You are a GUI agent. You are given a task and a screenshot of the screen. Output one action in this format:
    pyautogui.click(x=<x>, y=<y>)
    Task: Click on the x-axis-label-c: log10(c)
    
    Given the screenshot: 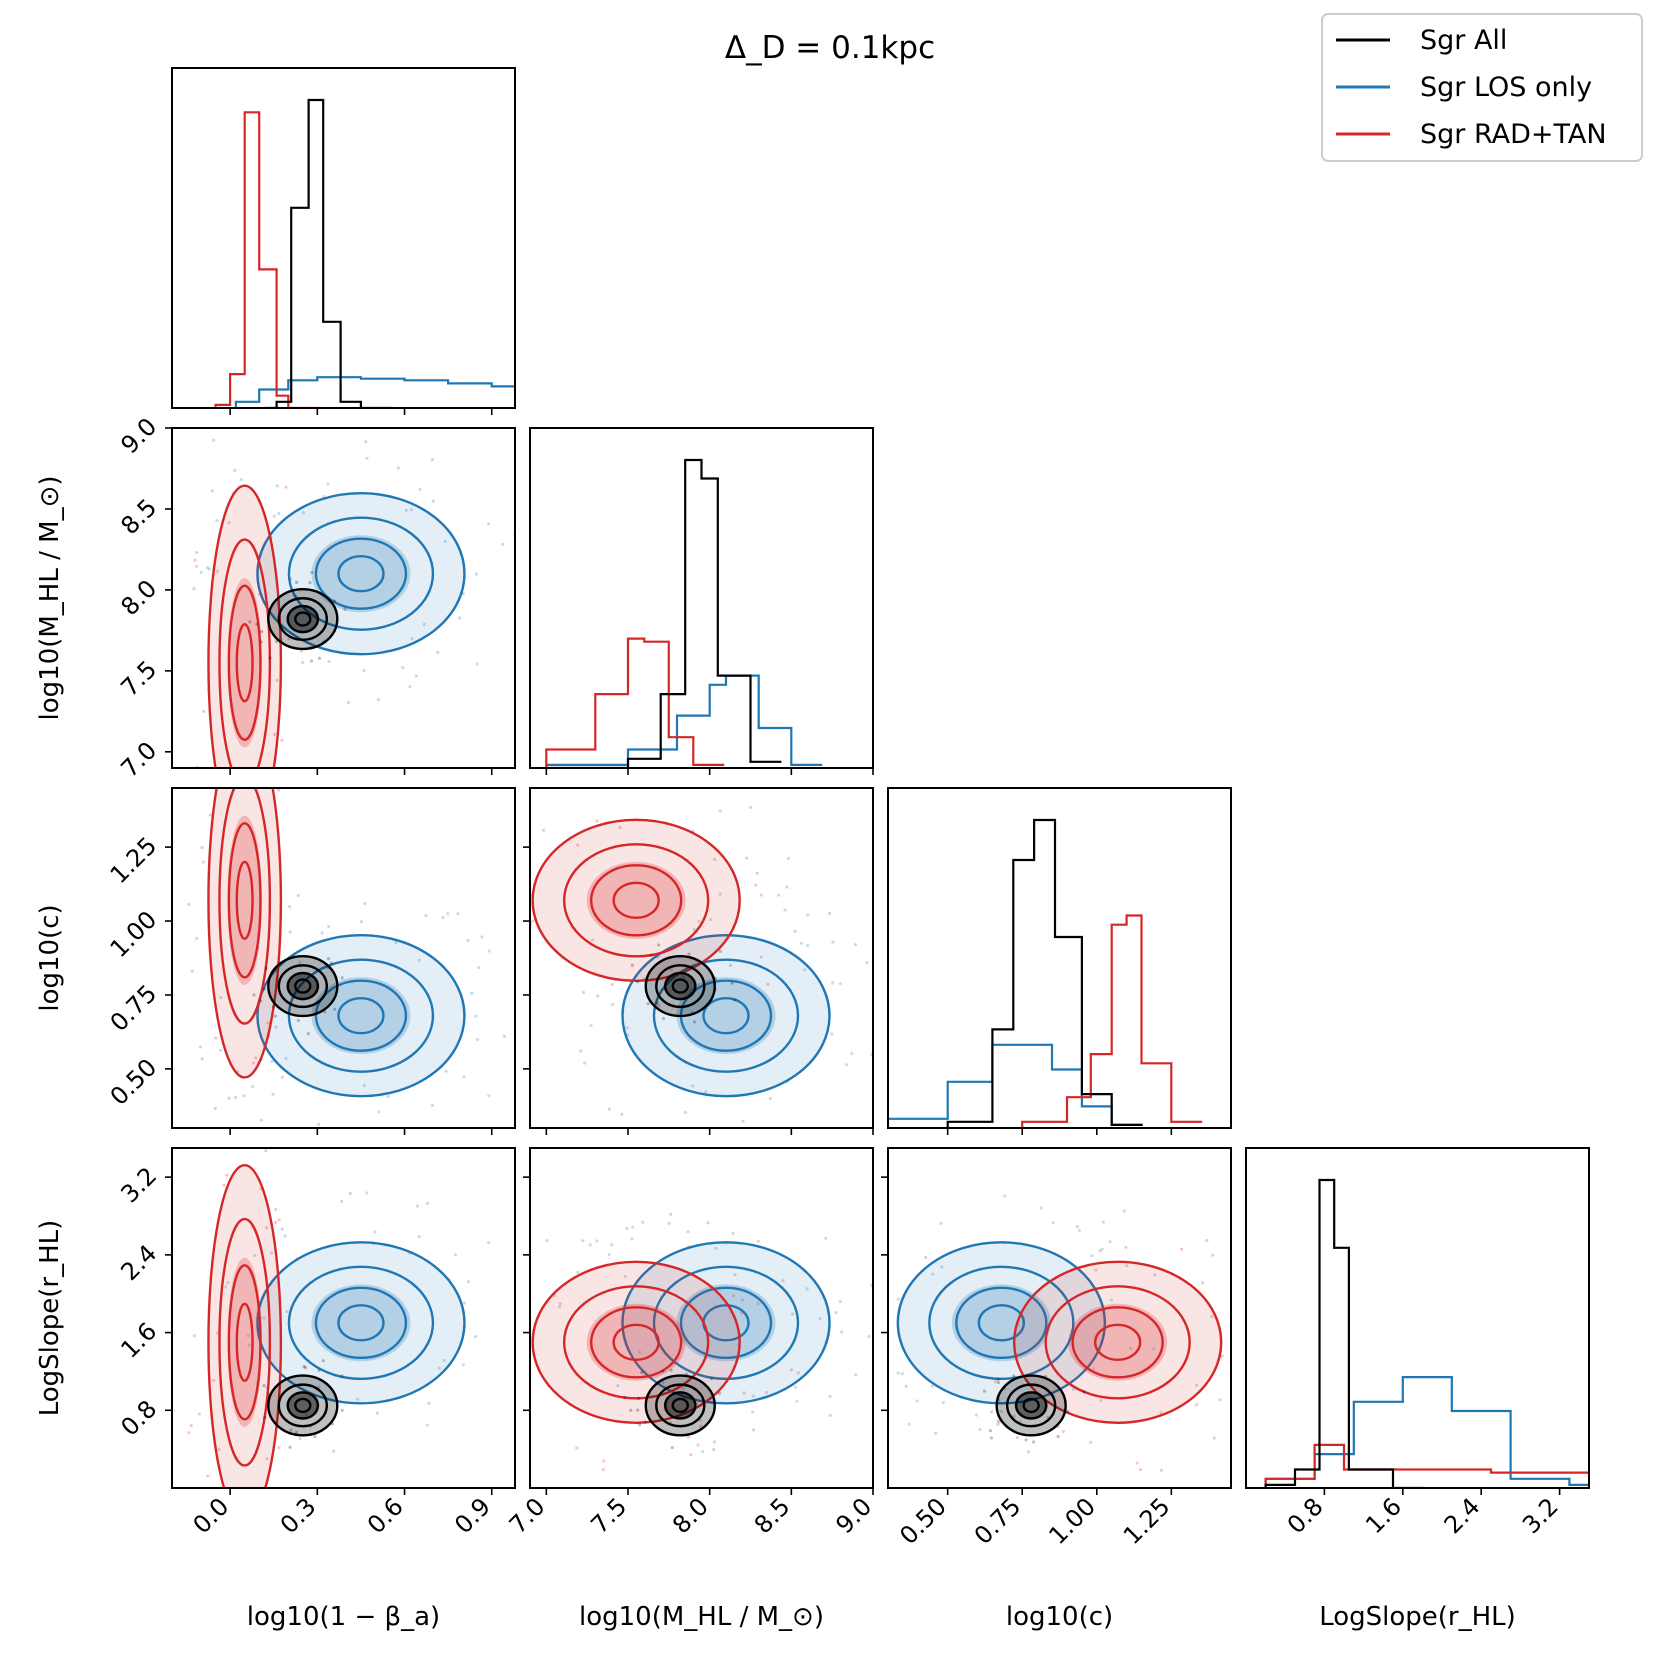 What is the action you would take?
    pyautogui.click(x=1059, y=1617)
    